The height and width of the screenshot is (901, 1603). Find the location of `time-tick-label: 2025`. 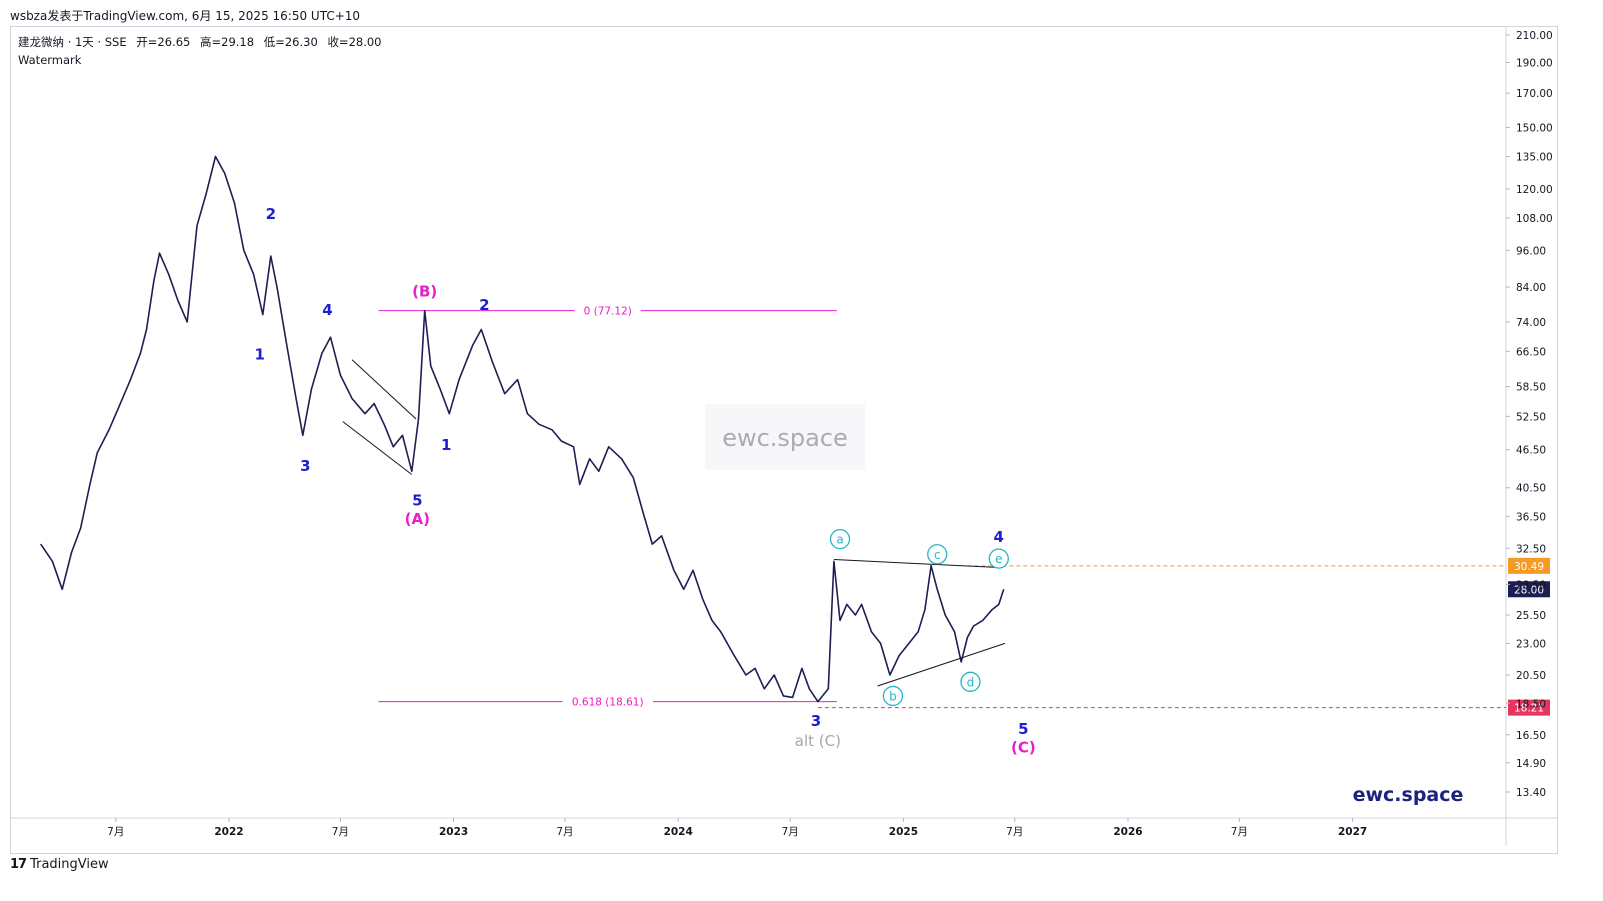

time-tick-label: 2025 is located at coordinates (903, 832).